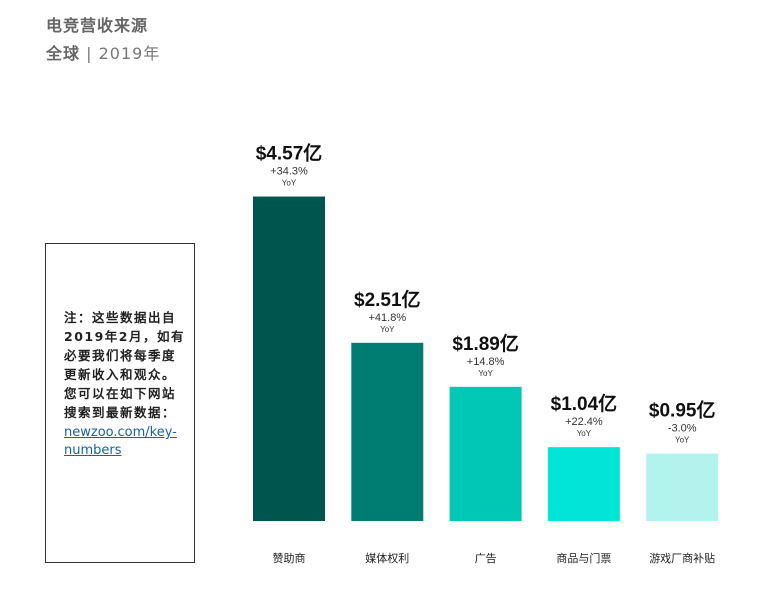 The image size is (779, 599). I want to click on category-label: 媒体权利, so click(387, 558).